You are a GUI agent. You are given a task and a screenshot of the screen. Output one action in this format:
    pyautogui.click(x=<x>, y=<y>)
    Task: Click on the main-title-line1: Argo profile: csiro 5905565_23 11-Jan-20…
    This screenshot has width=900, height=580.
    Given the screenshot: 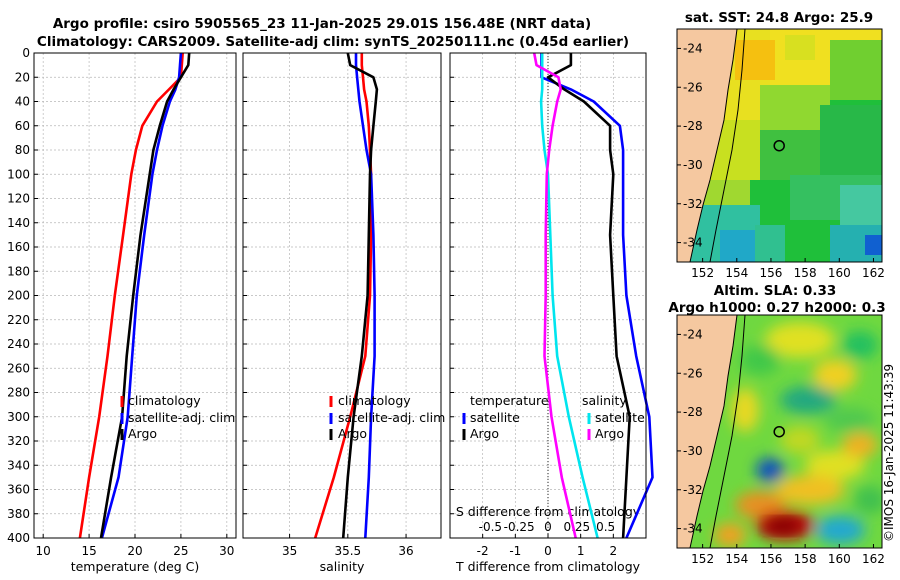 What is the action you would take?
    pyautogui.click(x=322, y=24)
    